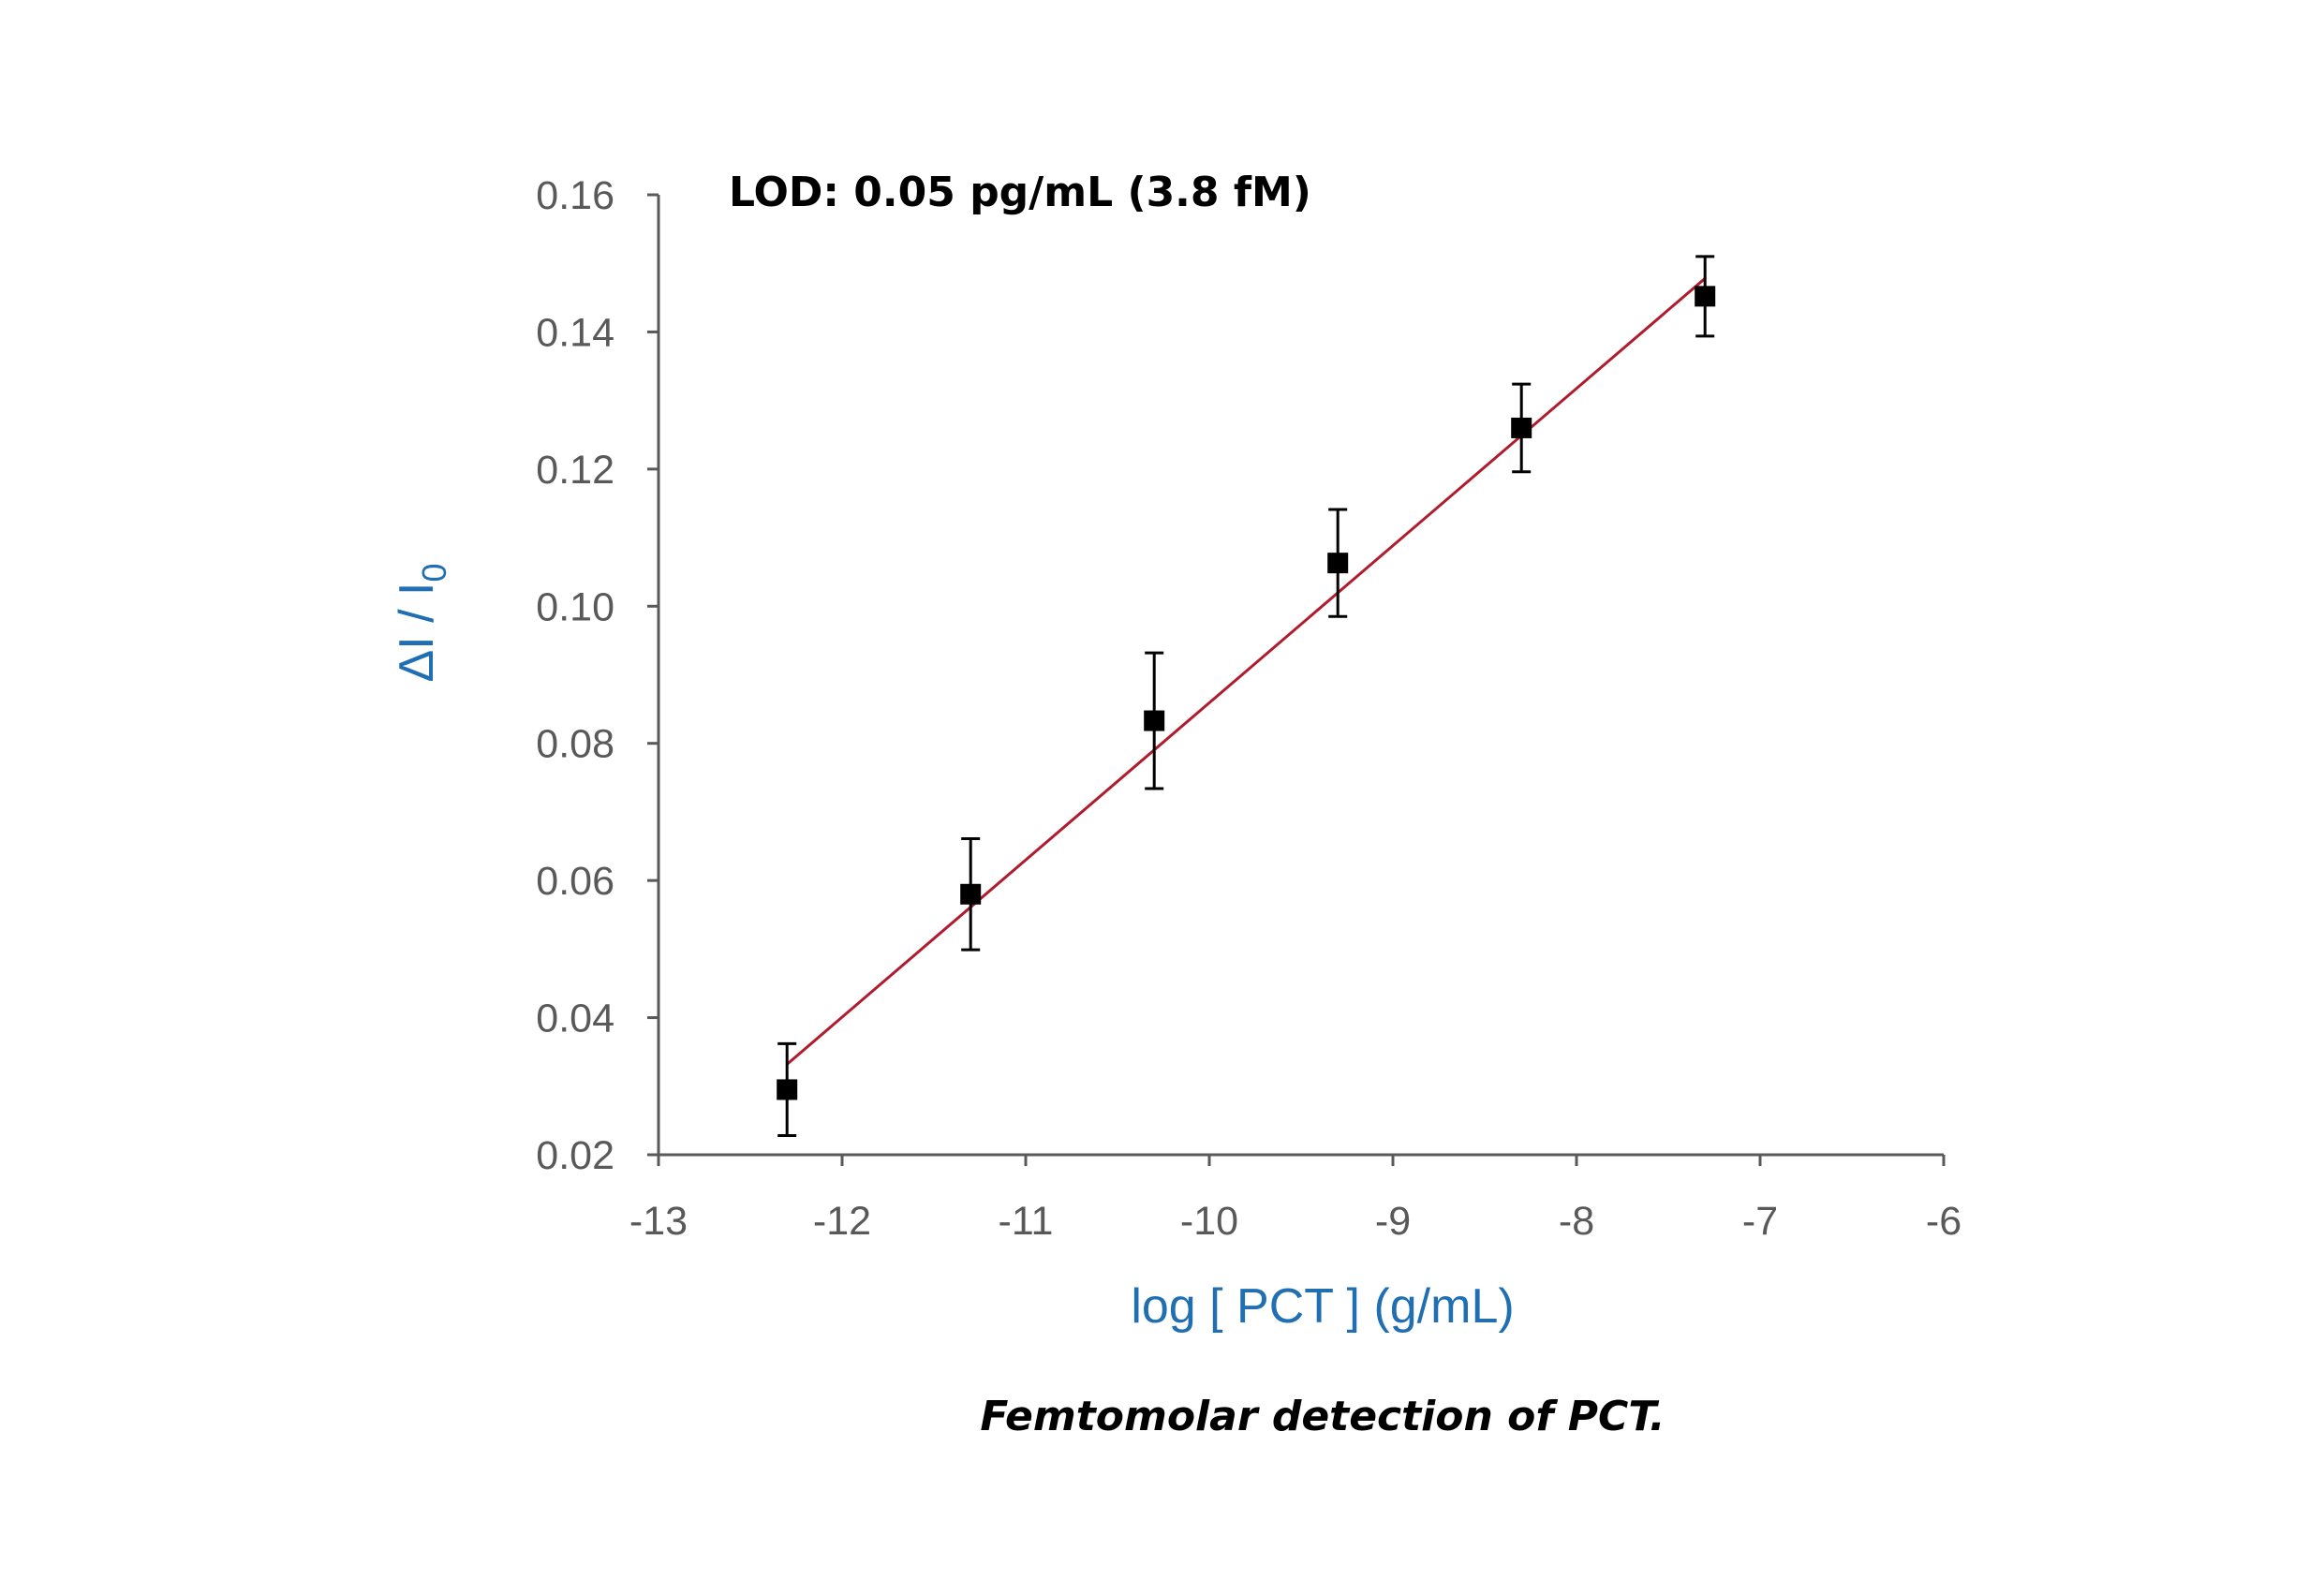 The height and width of the screenshot is (1594, 2324). I want to click on y-tick-label: 0.12, so click(575, 470).